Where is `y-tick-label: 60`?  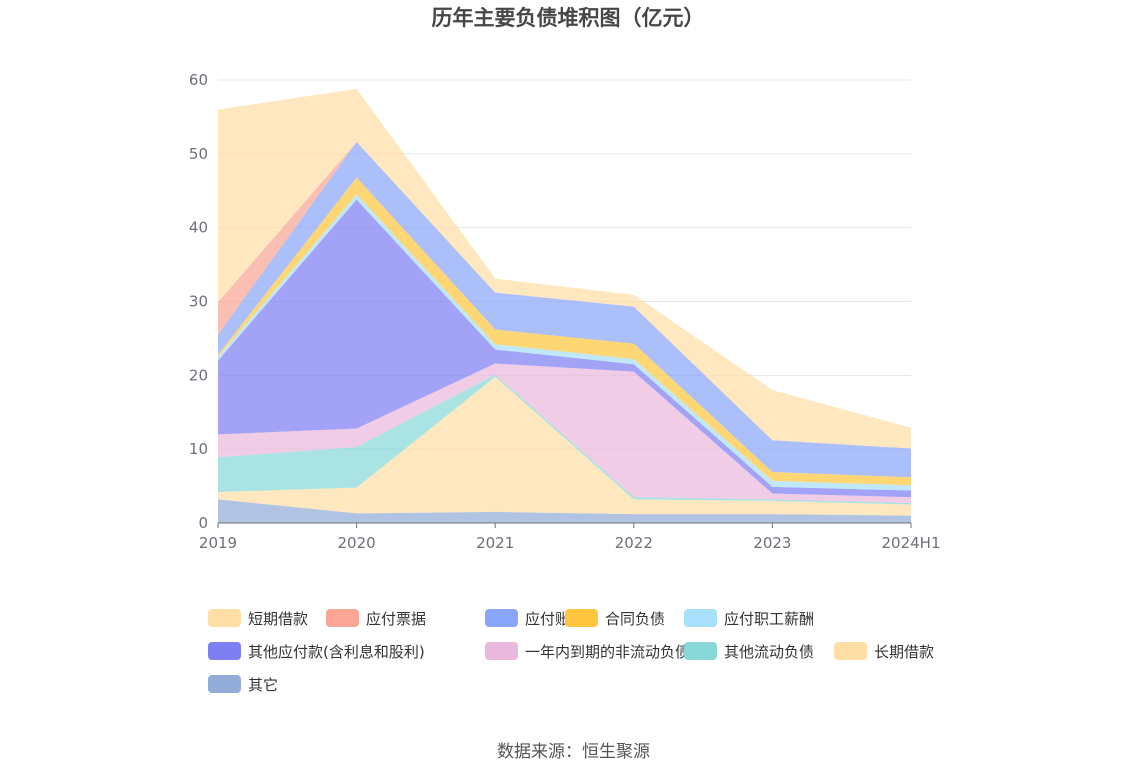
y-tick-label: 60 is located at coordinates (198, 80).